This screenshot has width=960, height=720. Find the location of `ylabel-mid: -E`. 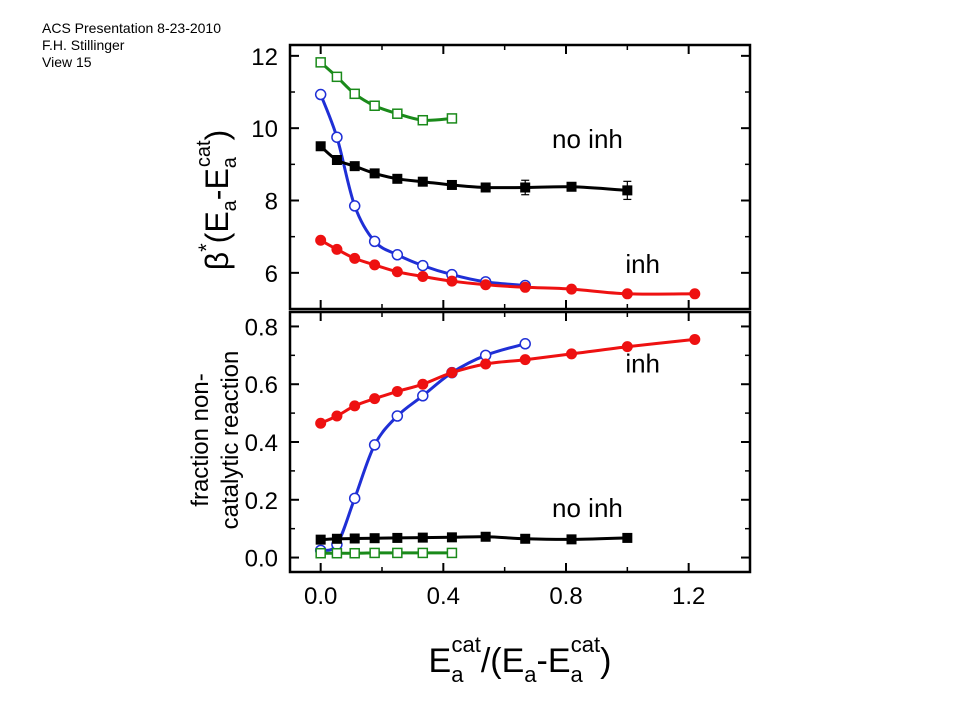

ylabel-mid: -E is located at coordinates (217, 184).